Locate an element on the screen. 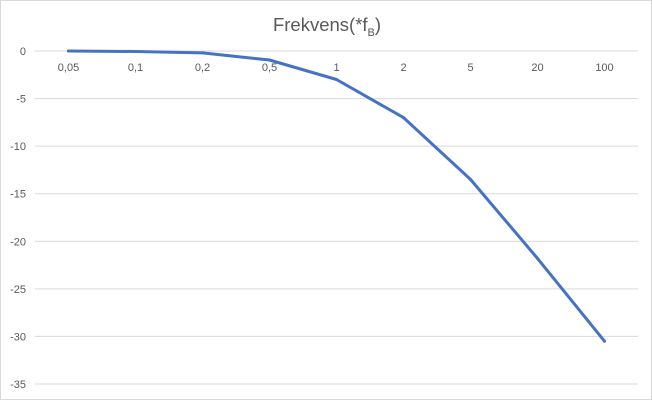 Image resolution: width=652 pixels, height=401 pixels. x-tick-label: 0,05 is located at coordinates (68, 68).